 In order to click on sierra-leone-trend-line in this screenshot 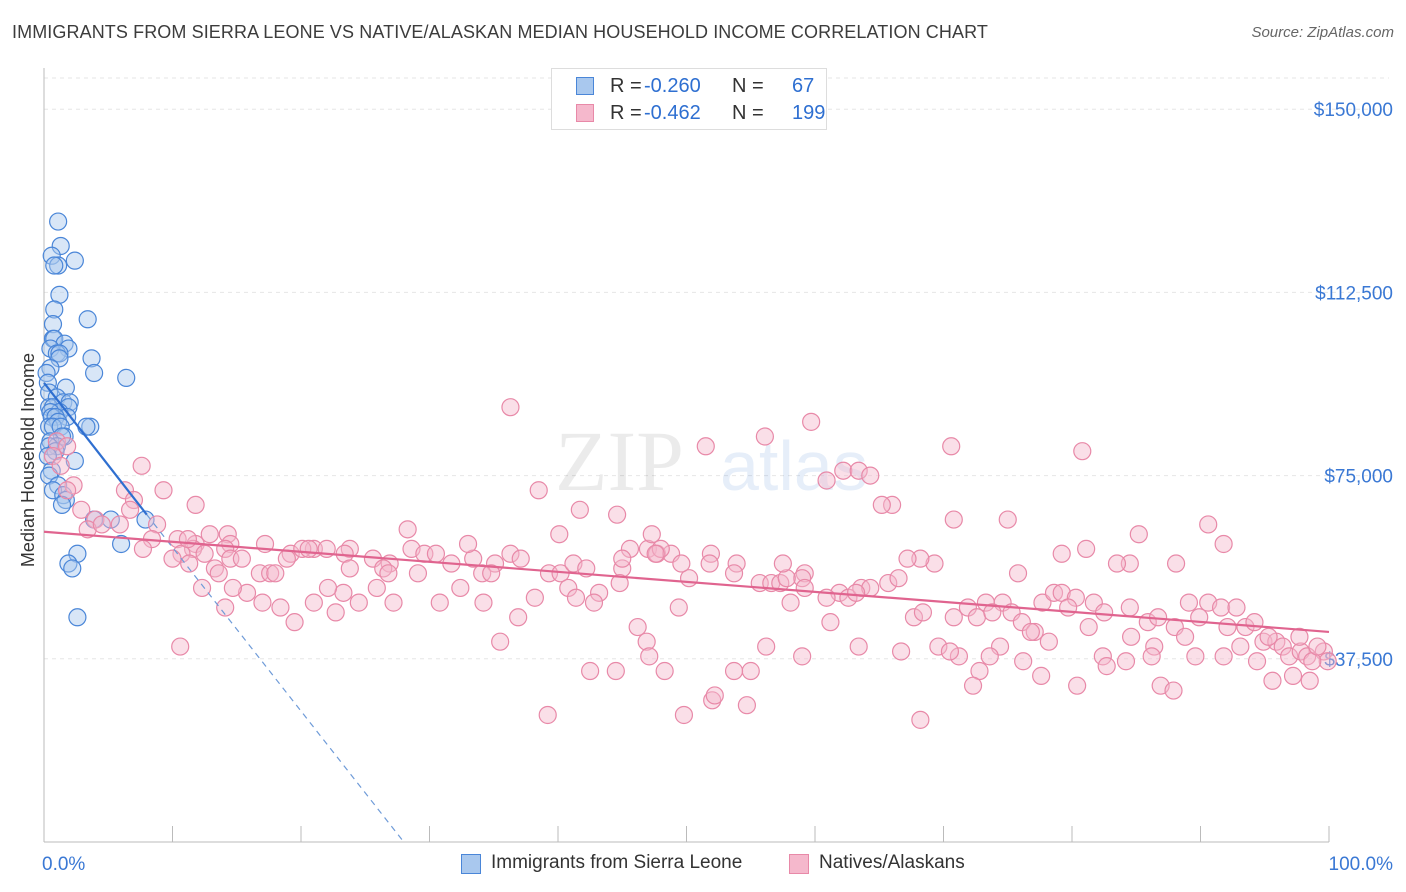, I will do `click(95, 449)`.